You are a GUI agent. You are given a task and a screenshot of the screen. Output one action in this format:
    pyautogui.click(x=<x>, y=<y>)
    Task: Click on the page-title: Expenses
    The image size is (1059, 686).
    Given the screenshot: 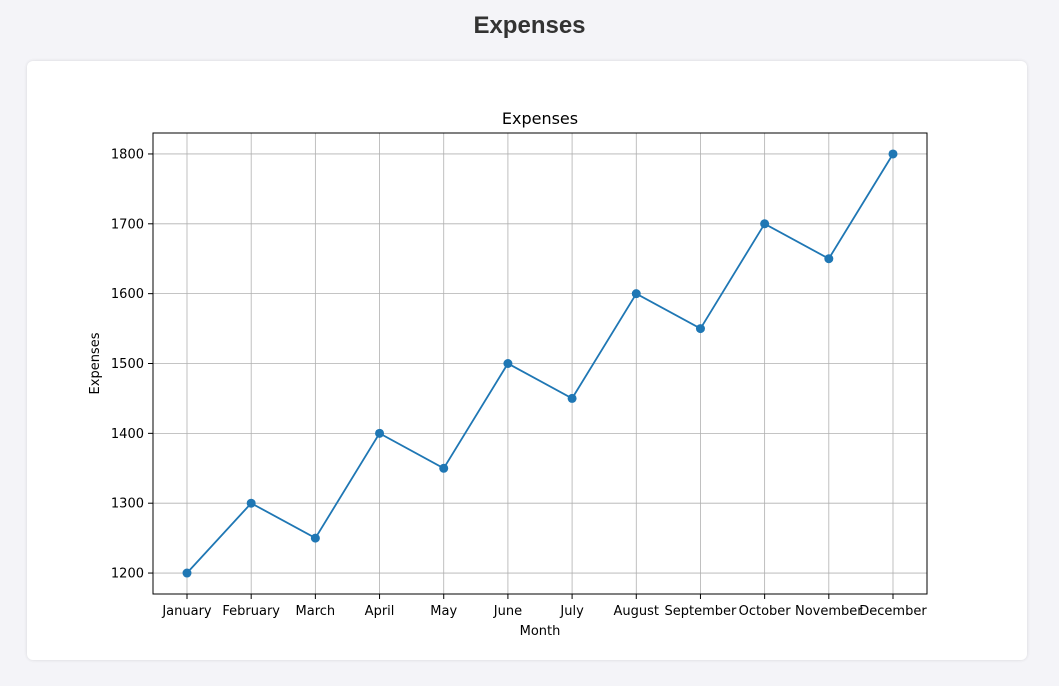 What is the action you would take?
    pyautogui.click(x=529, y=25)
    